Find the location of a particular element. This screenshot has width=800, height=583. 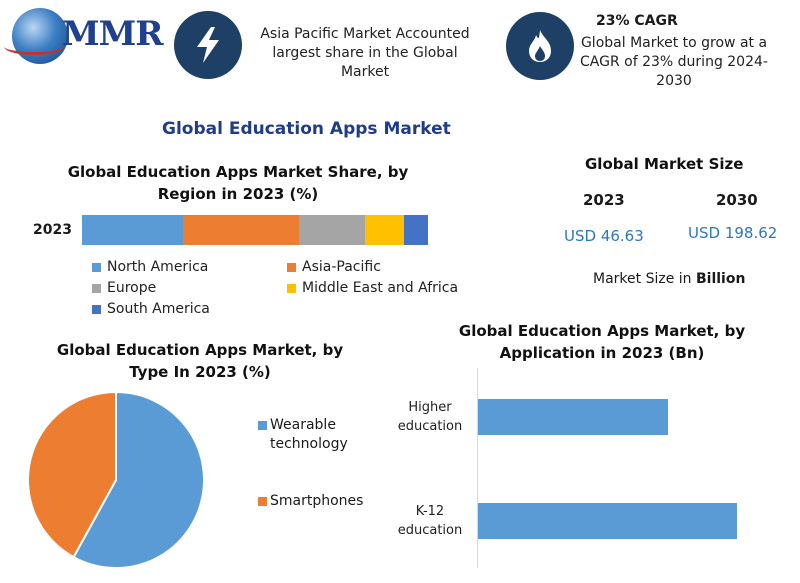

market-size-value-2030: USD 198.62 is located at coordinates (733, 233).